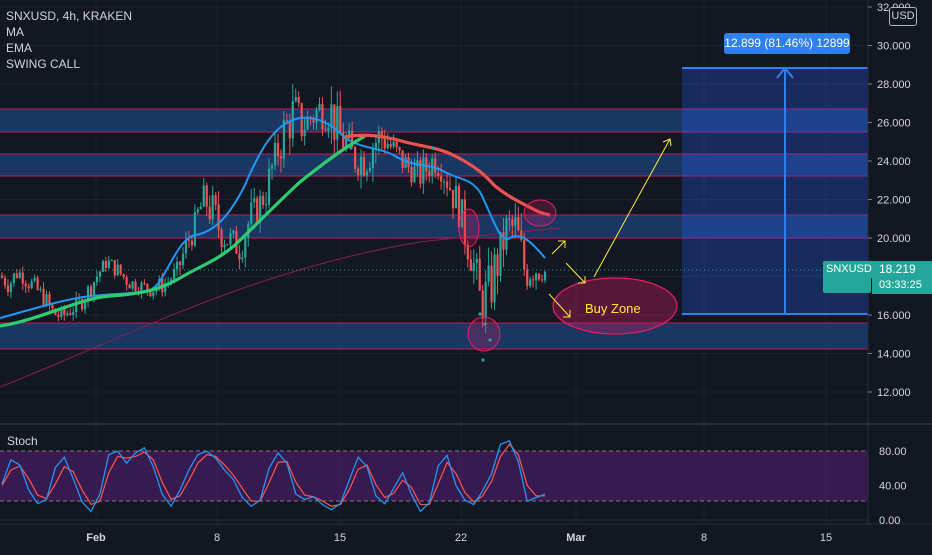  What do you see at coordinates (420, 254) in the screenshot?
I see `swing-call-dots` at bounding box center [420, 254].